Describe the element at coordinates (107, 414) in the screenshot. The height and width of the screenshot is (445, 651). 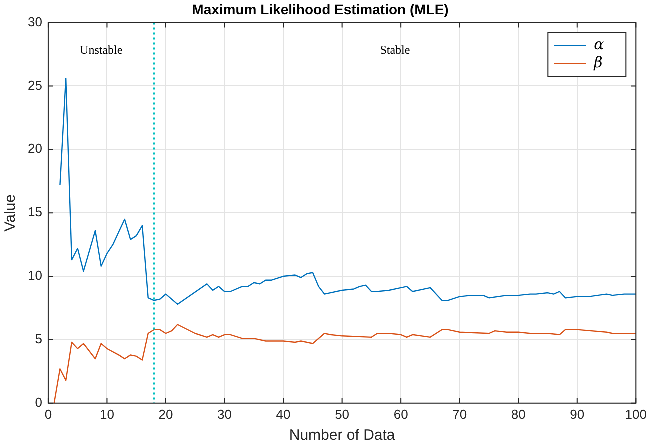
I see `x-tick-label: 10` at that location.